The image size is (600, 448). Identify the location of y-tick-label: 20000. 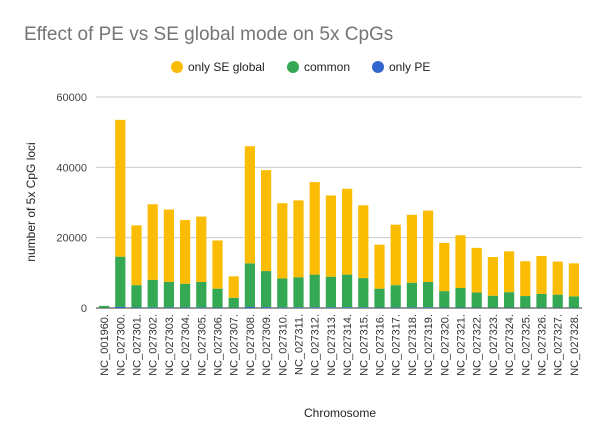
(71, 239).